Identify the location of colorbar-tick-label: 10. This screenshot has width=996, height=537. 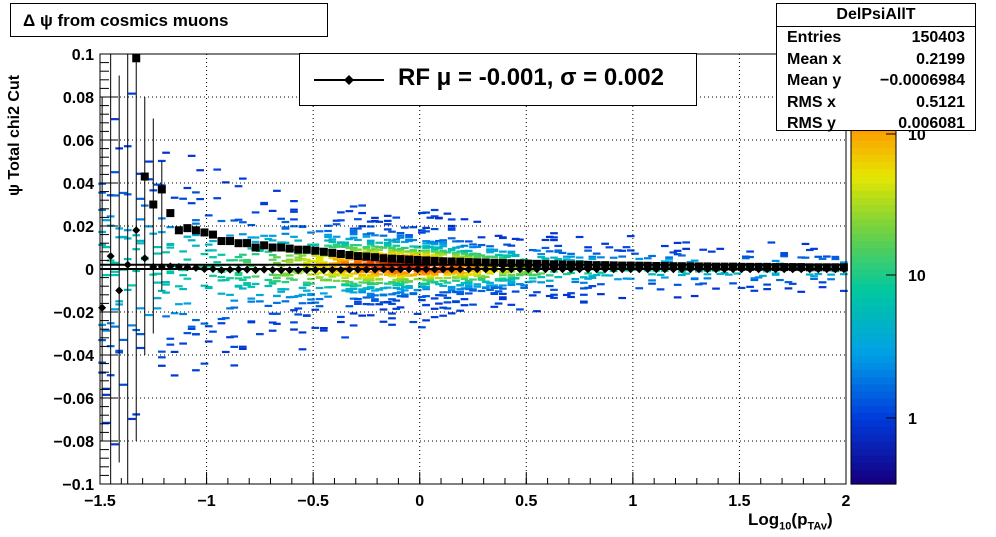
(917, 135).